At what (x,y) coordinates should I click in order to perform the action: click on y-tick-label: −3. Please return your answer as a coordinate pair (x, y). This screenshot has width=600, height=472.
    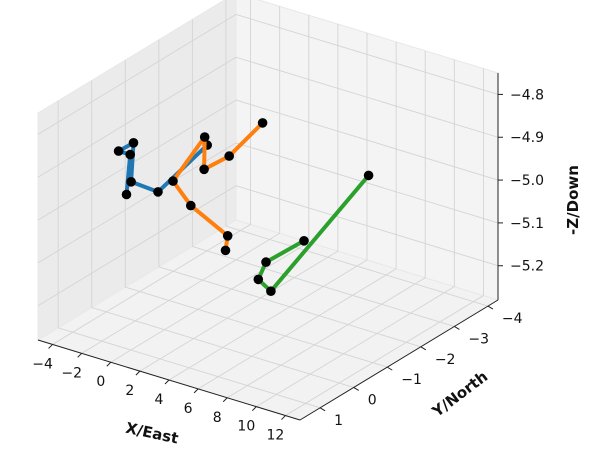
    Looking at the image, I should click on (478, 339).